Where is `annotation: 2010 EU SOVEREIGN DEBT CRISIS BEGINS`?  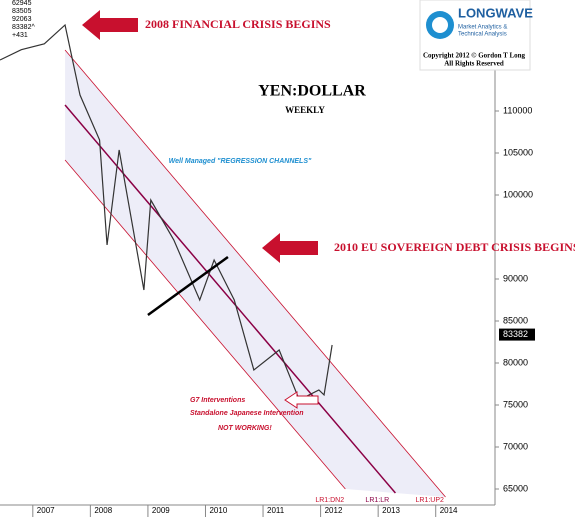 annotation: 2010 EU SOVEREIGN DEBT CRISIS BEGINS is located at coordinates (454, 247).